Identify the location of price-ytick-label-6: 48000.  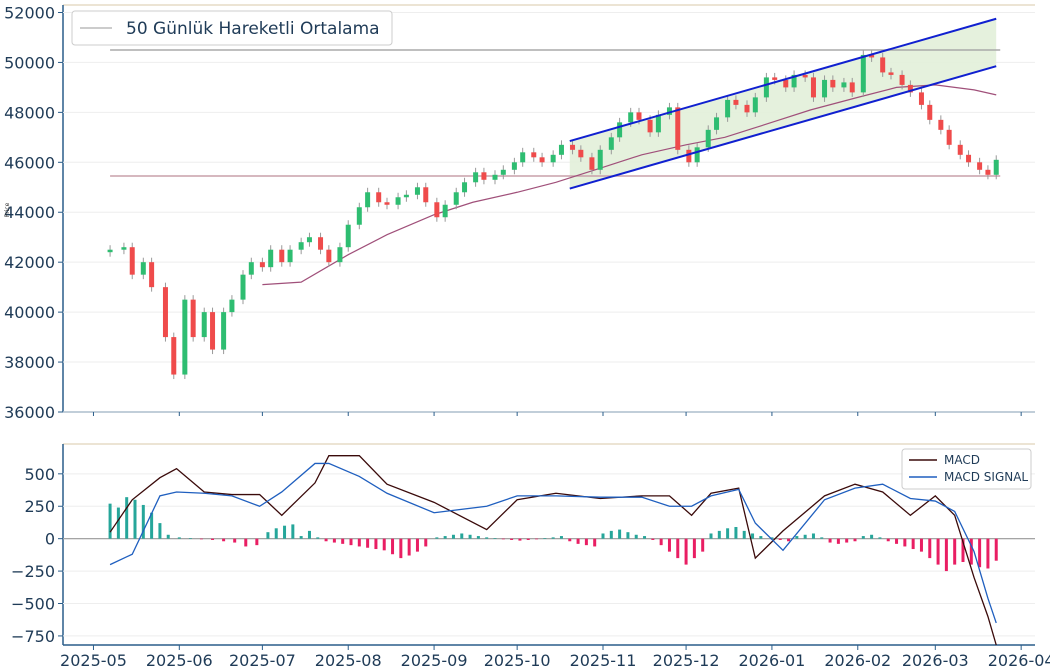
(29, 112).